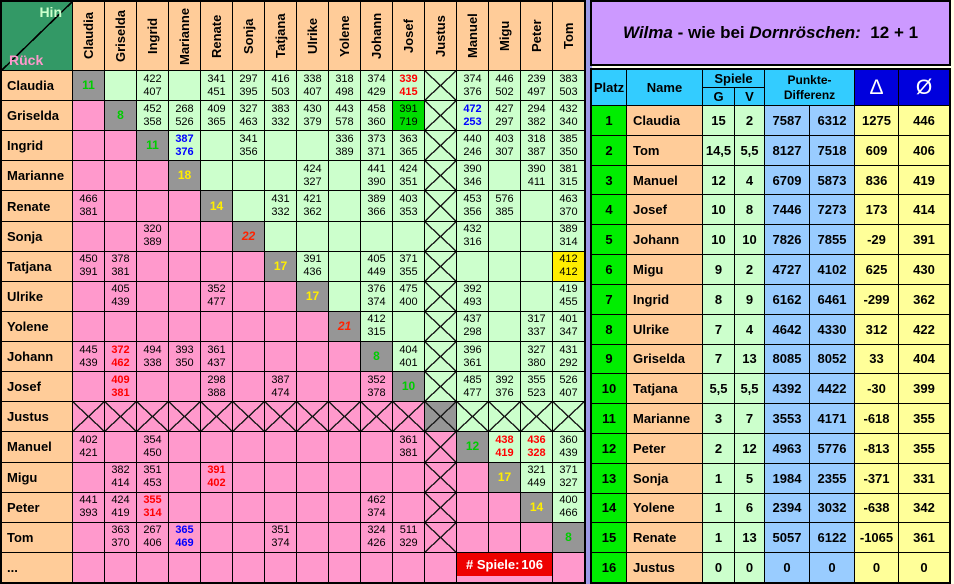  What do you see at coordinates (152, 477) in the screenshot?
I see `score-cell: 351 453` at bounding box center [152, 477].